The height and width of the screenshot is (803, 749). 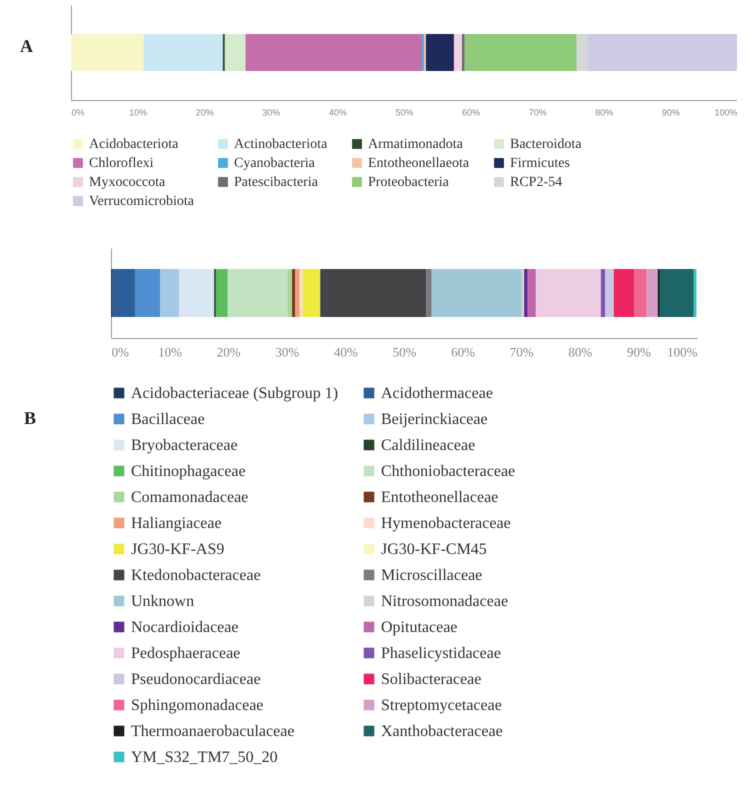 What do you see at coordinates (431, 575) in the screenshot?
I see `legend-label: Microscillaceae` at bounding box center [431, 575].